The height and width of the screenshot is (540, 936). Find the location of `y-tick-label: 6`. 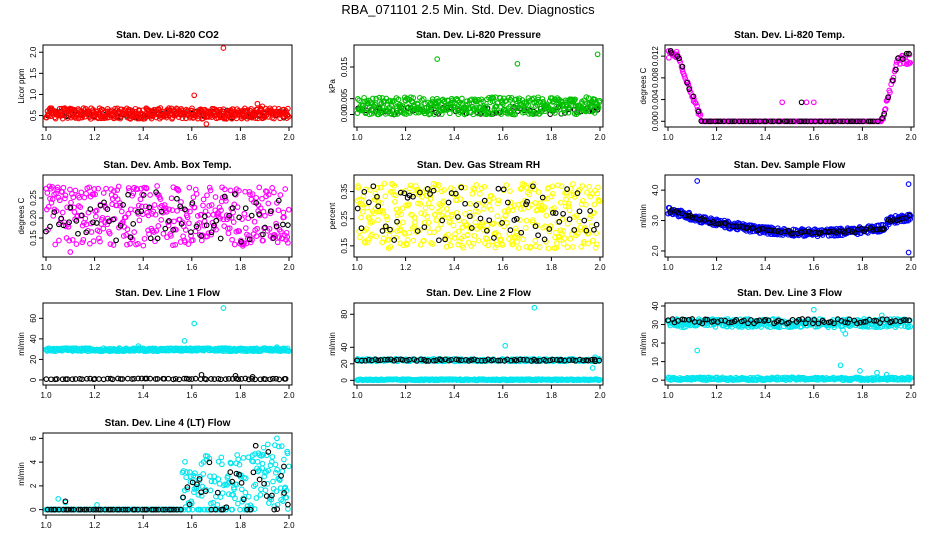

y-tick-label: 6 is located at coordinates (33, 438).